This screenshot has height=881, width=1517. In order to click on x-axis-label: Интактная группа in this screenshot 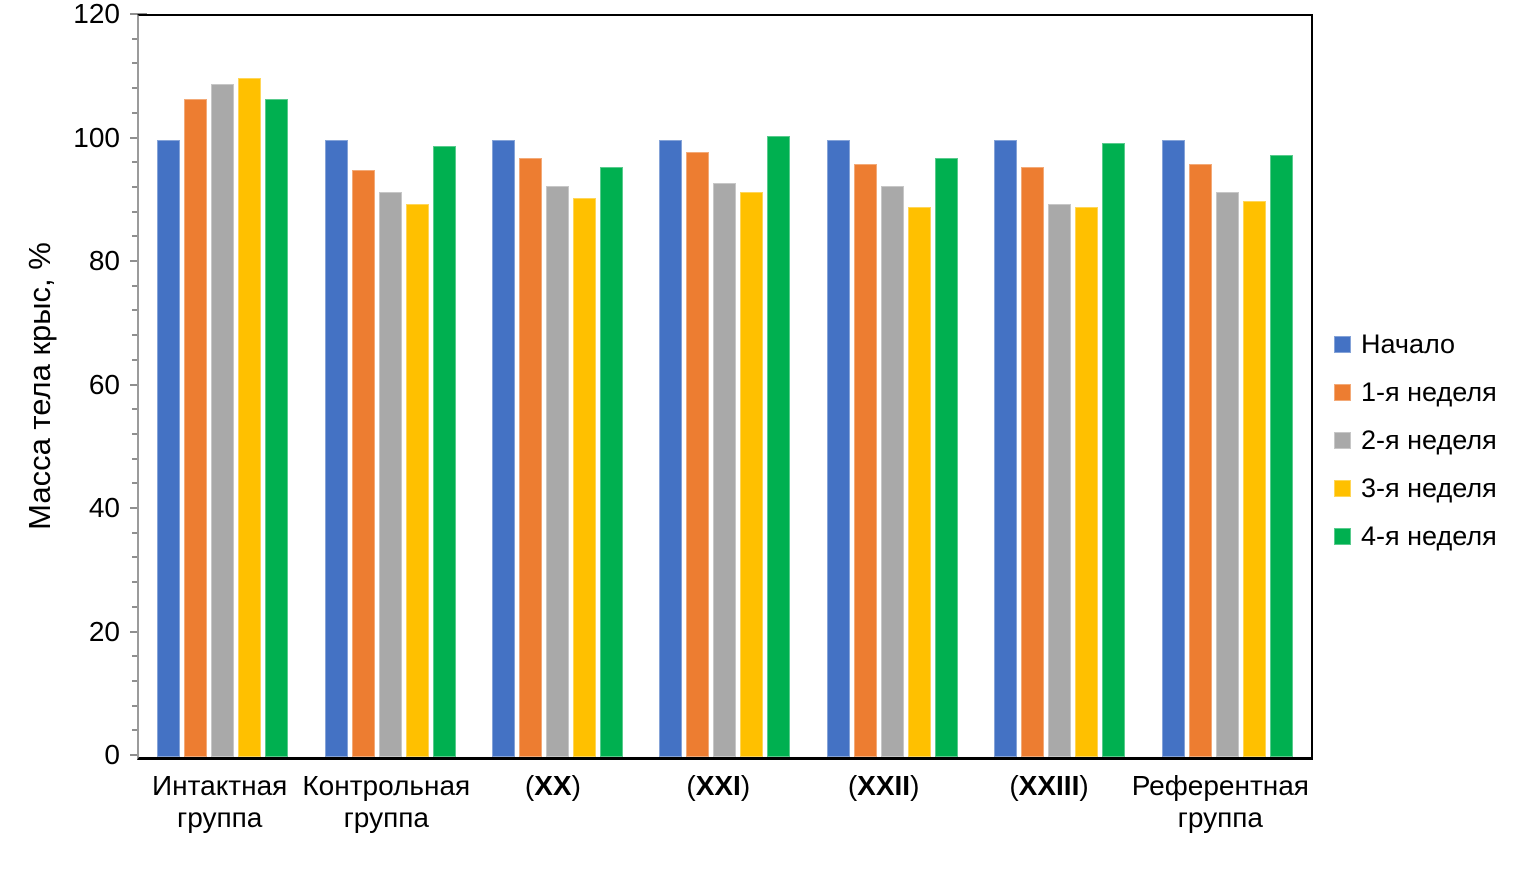, I will do `click(220, 801)`.